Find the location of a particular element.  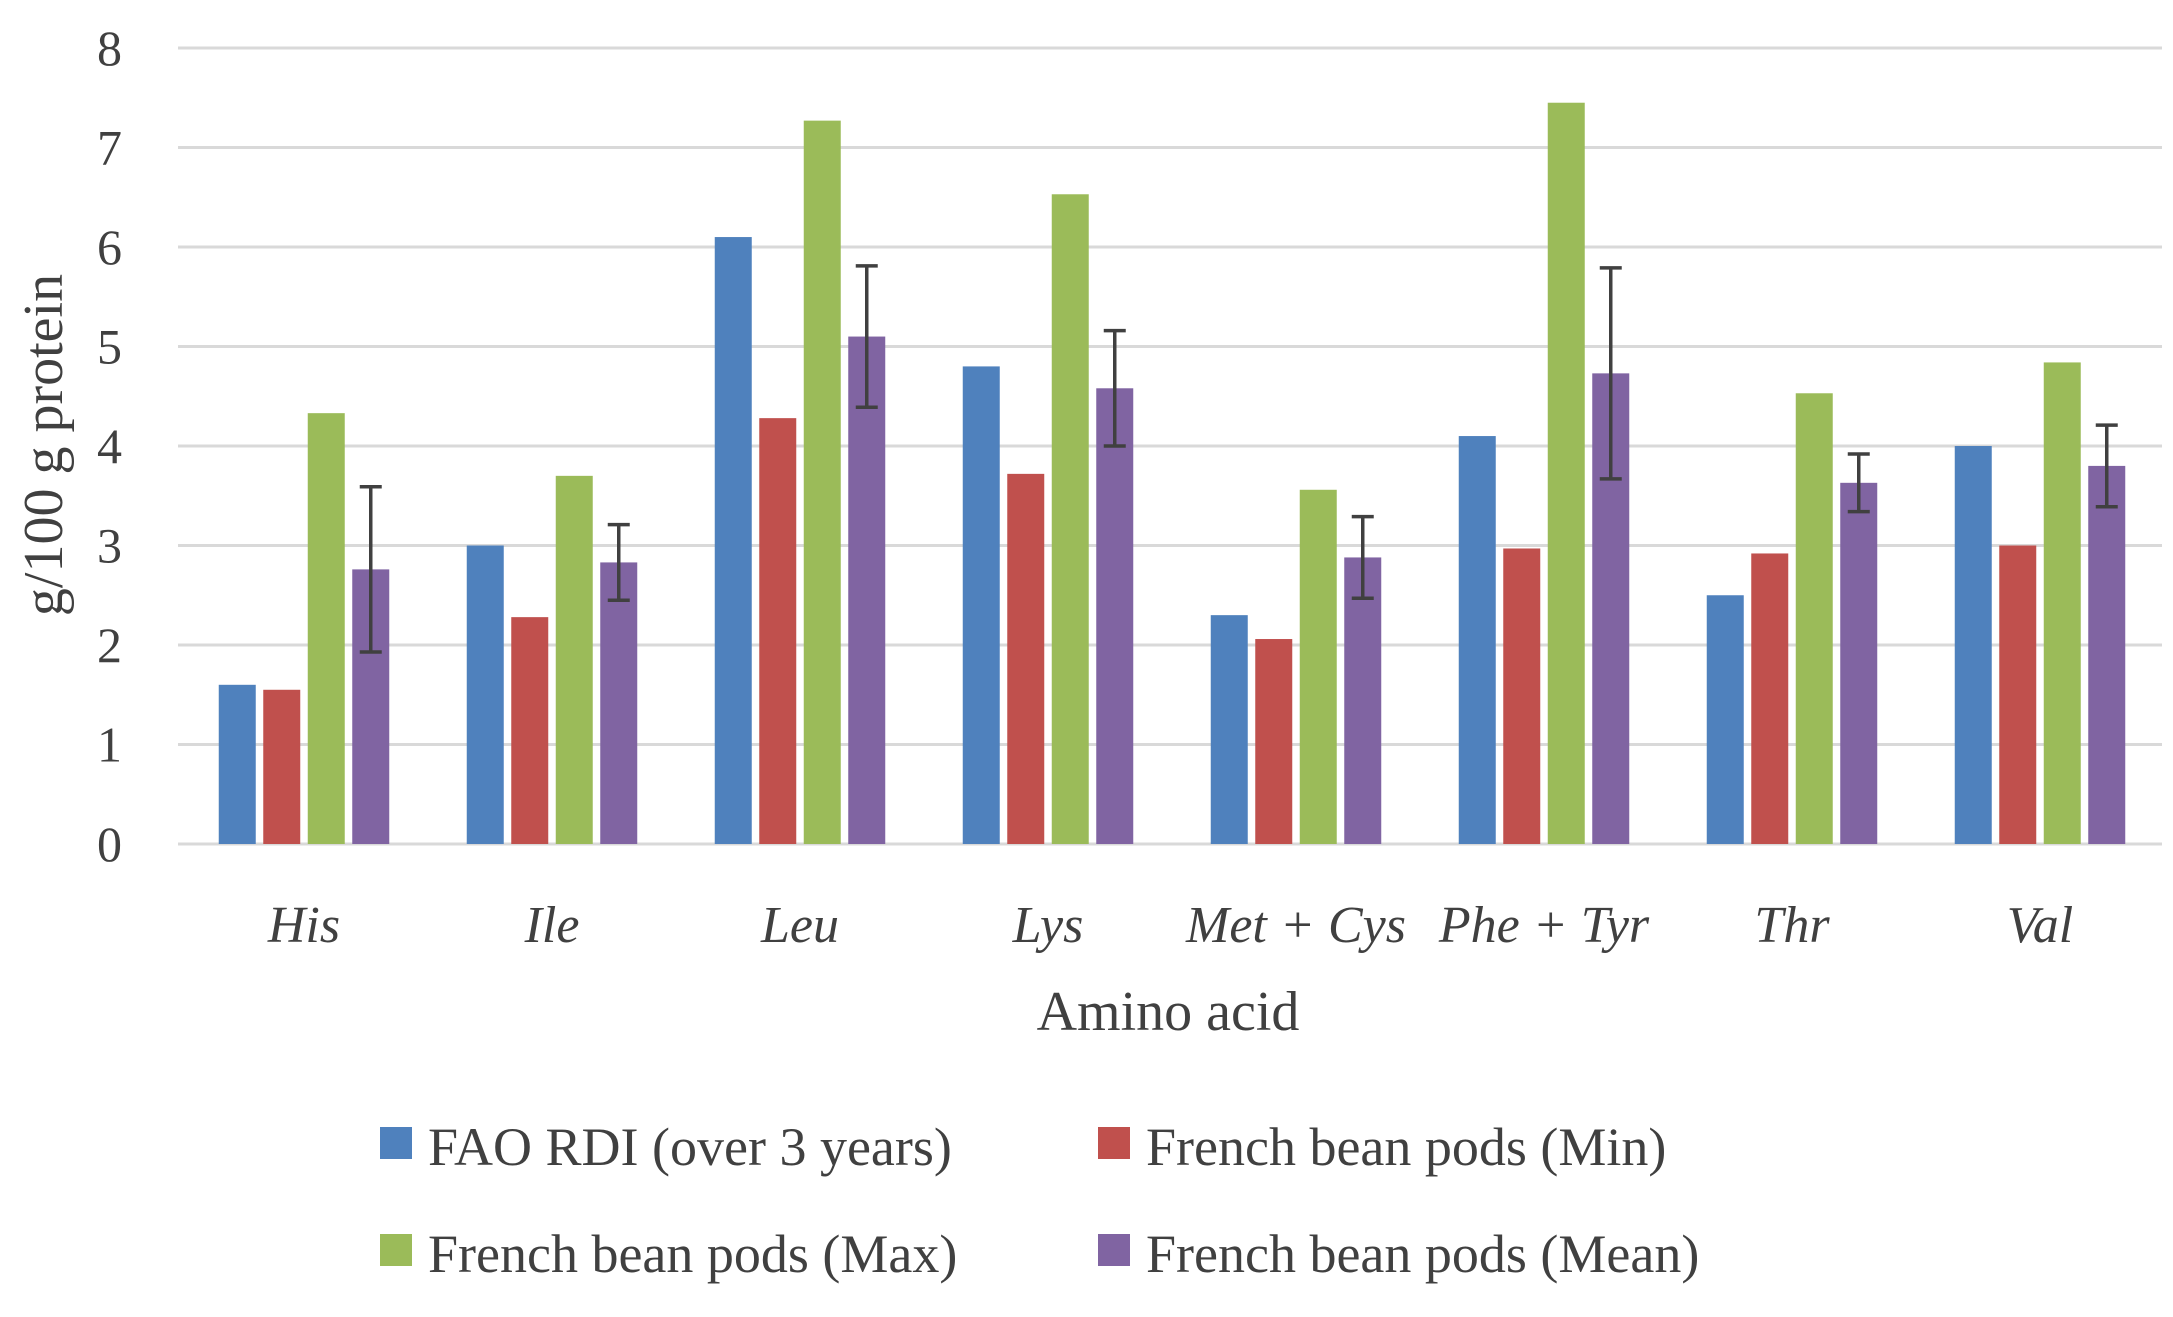

x-tick-label: His is located at coordinates (303, 925).